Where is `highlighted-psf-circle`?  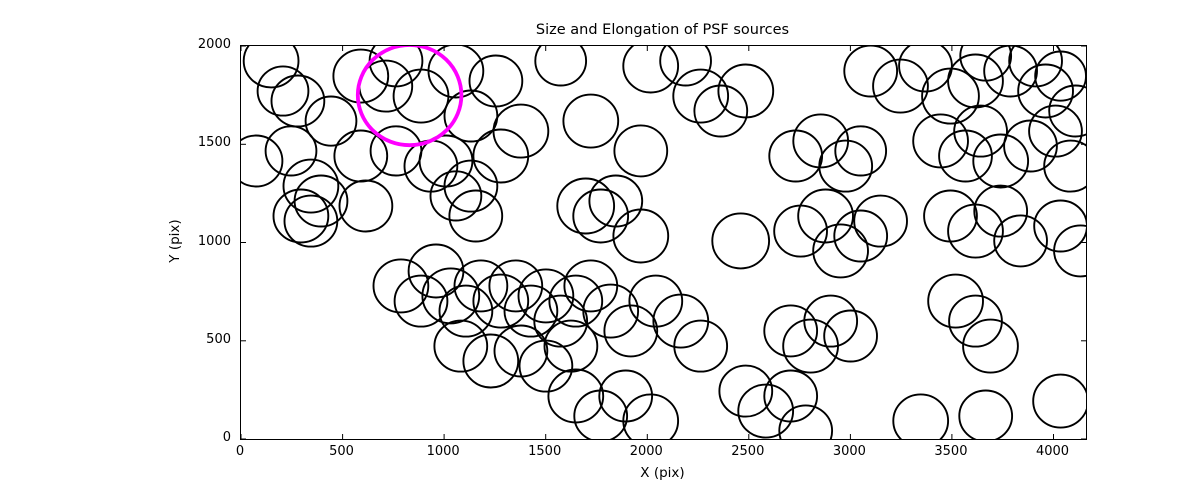 highlighted-psf-circle is located at coordinates (409, 97).